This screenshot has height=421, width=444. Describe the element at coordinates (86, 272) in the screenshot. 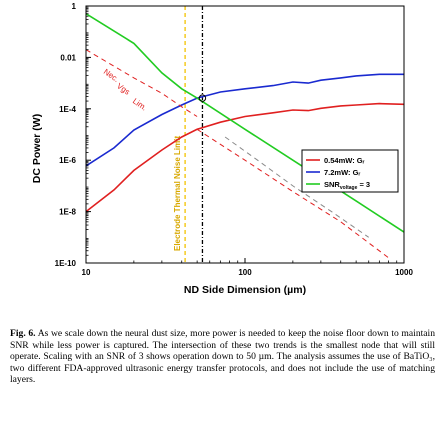

I see `x-tick-label-0: 10` at that location.